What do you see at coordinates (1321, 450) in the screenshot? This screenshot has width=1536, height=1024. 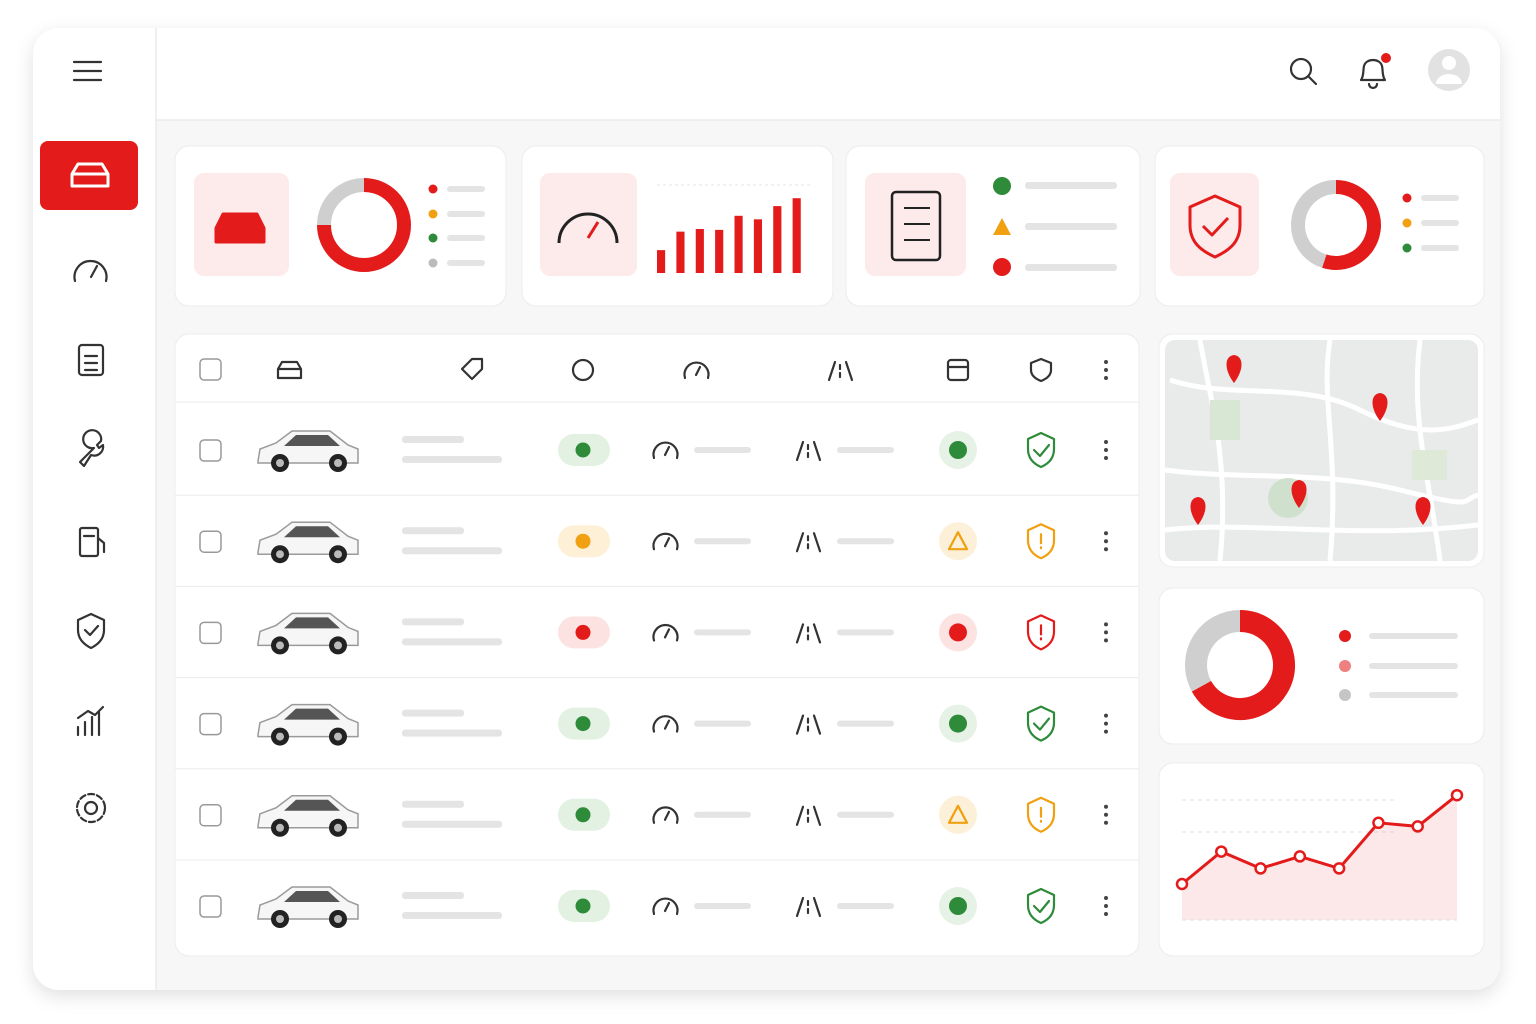 I see `map` at bounding box center [1321, 450].